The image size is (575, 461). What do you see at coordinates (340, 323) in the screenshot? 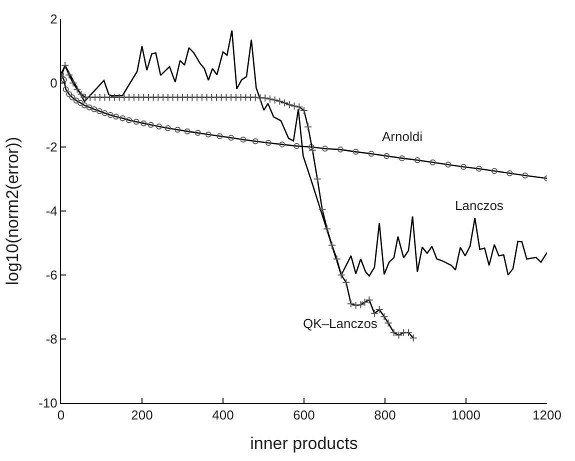
I see `series-label: QK–Lanczos` at bounding box center [340, 323].